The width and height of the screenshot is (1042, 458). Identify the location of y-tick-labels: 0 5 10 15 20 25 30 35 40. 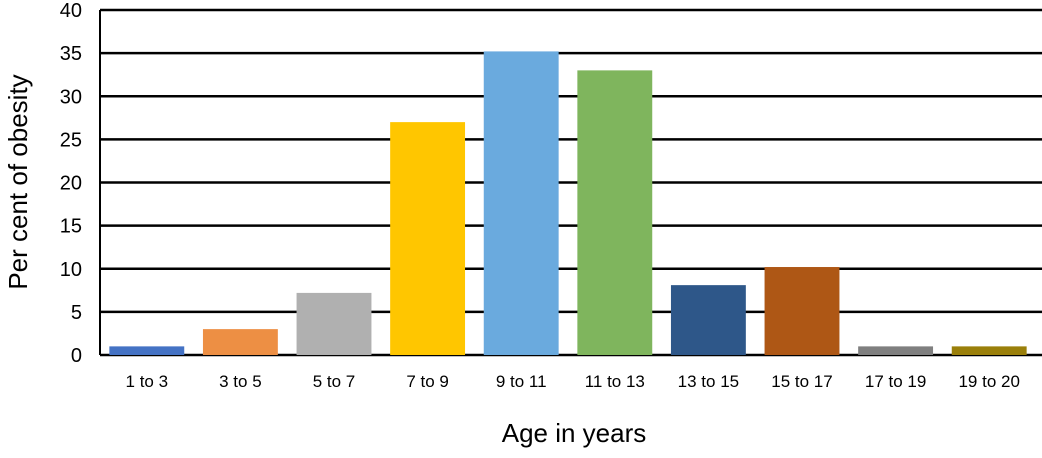
(71, 183).